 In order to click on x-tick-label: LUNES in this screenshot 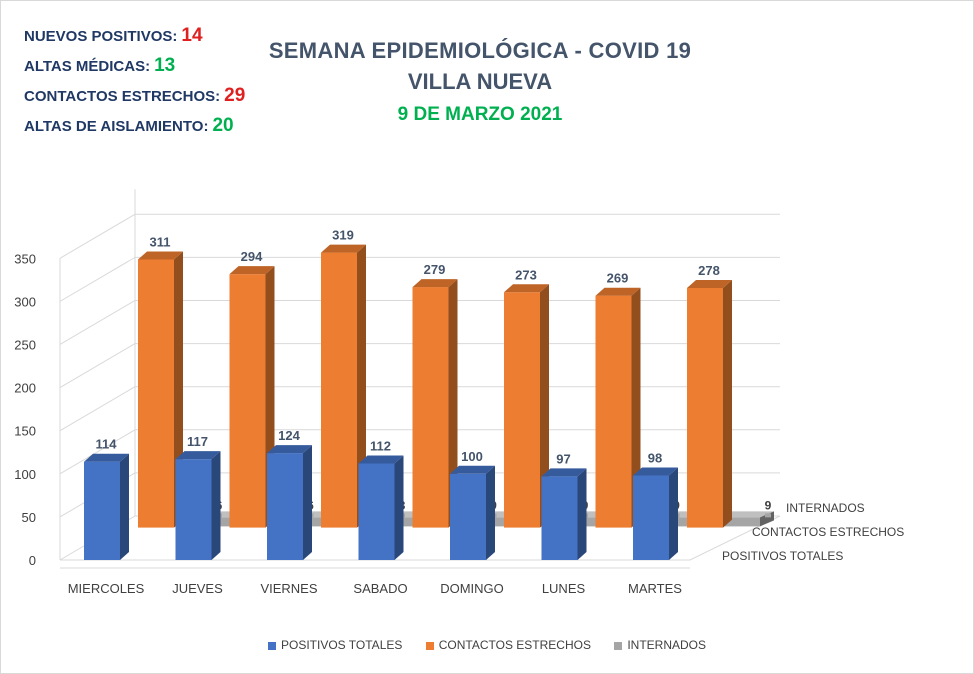, I will do `click(564, 588)`.